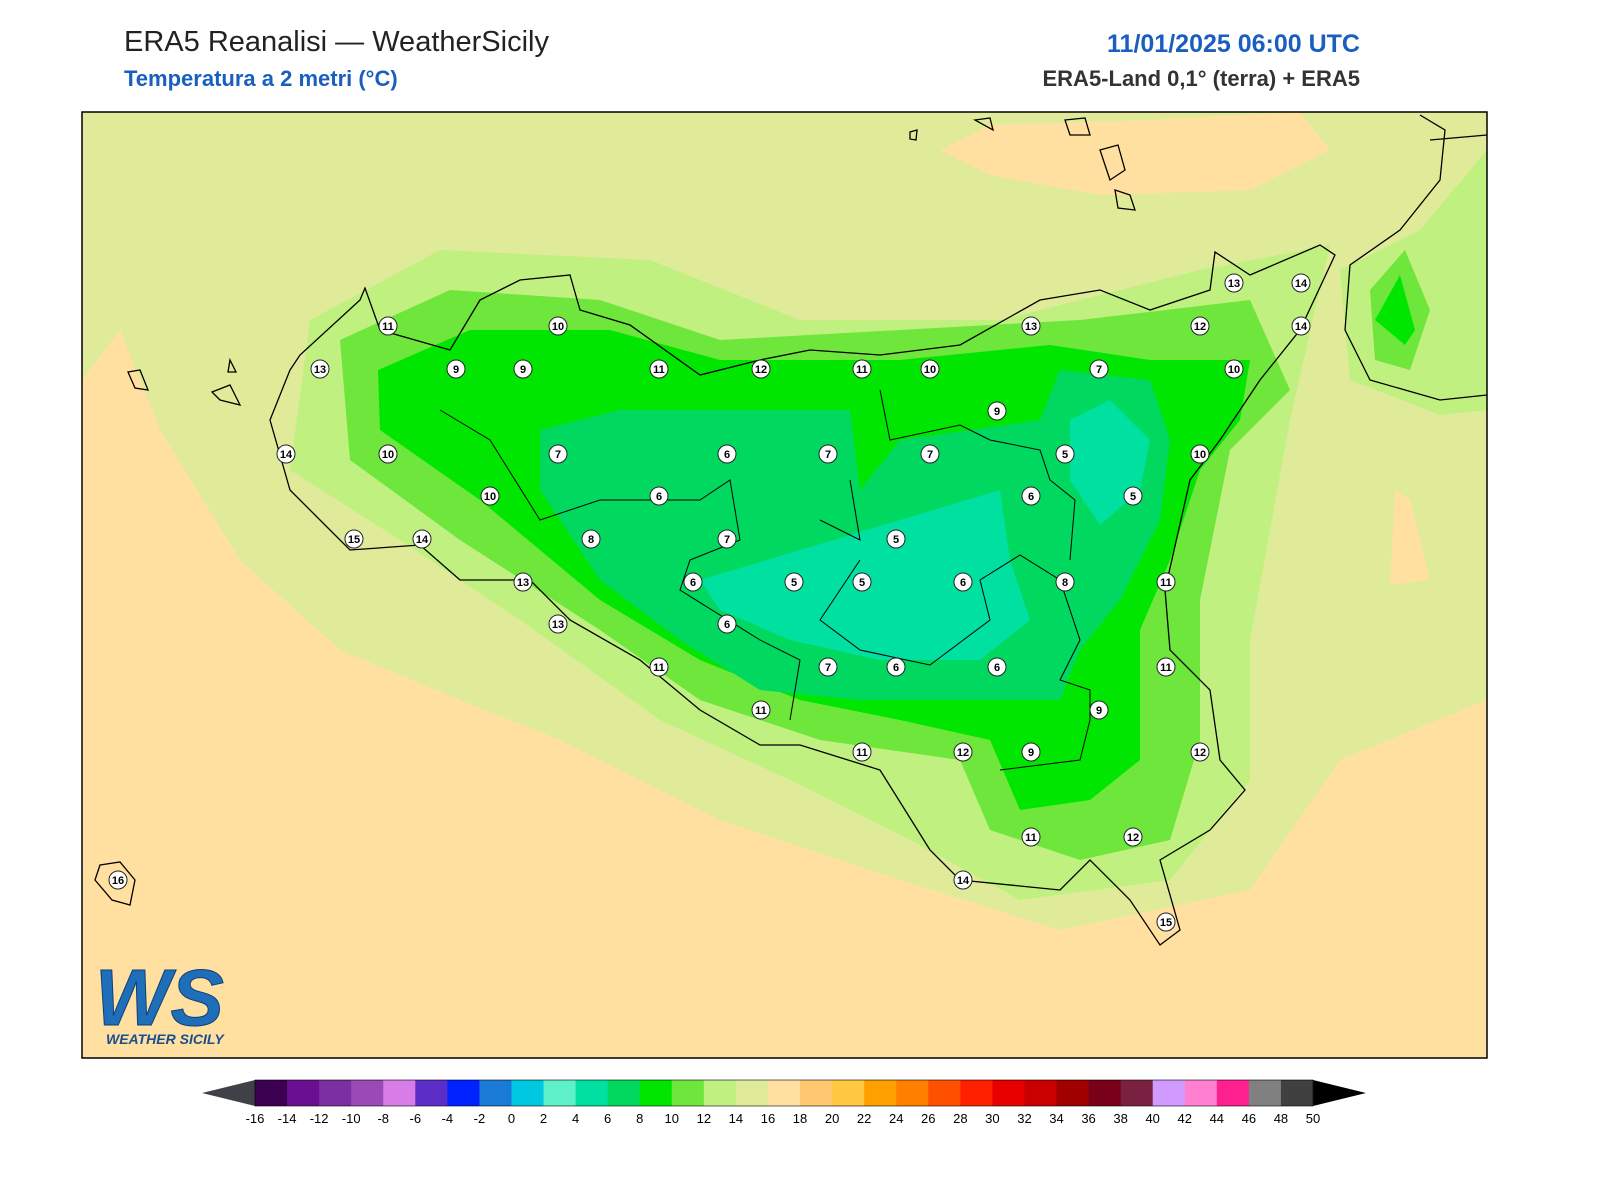 This screenshot has width=1600, height=1200. What do you see at coordinates (1152, 1118) in the screenshot?
I see `colorbar-label: 40` at bounding box center [1152, 1118].